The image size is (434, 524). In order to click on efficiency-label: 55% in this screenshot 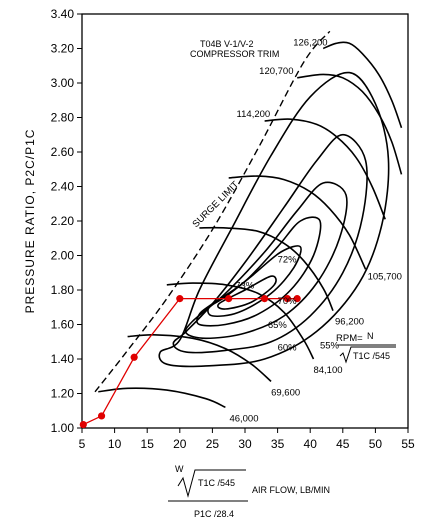, I will do `click(330, 346)`.